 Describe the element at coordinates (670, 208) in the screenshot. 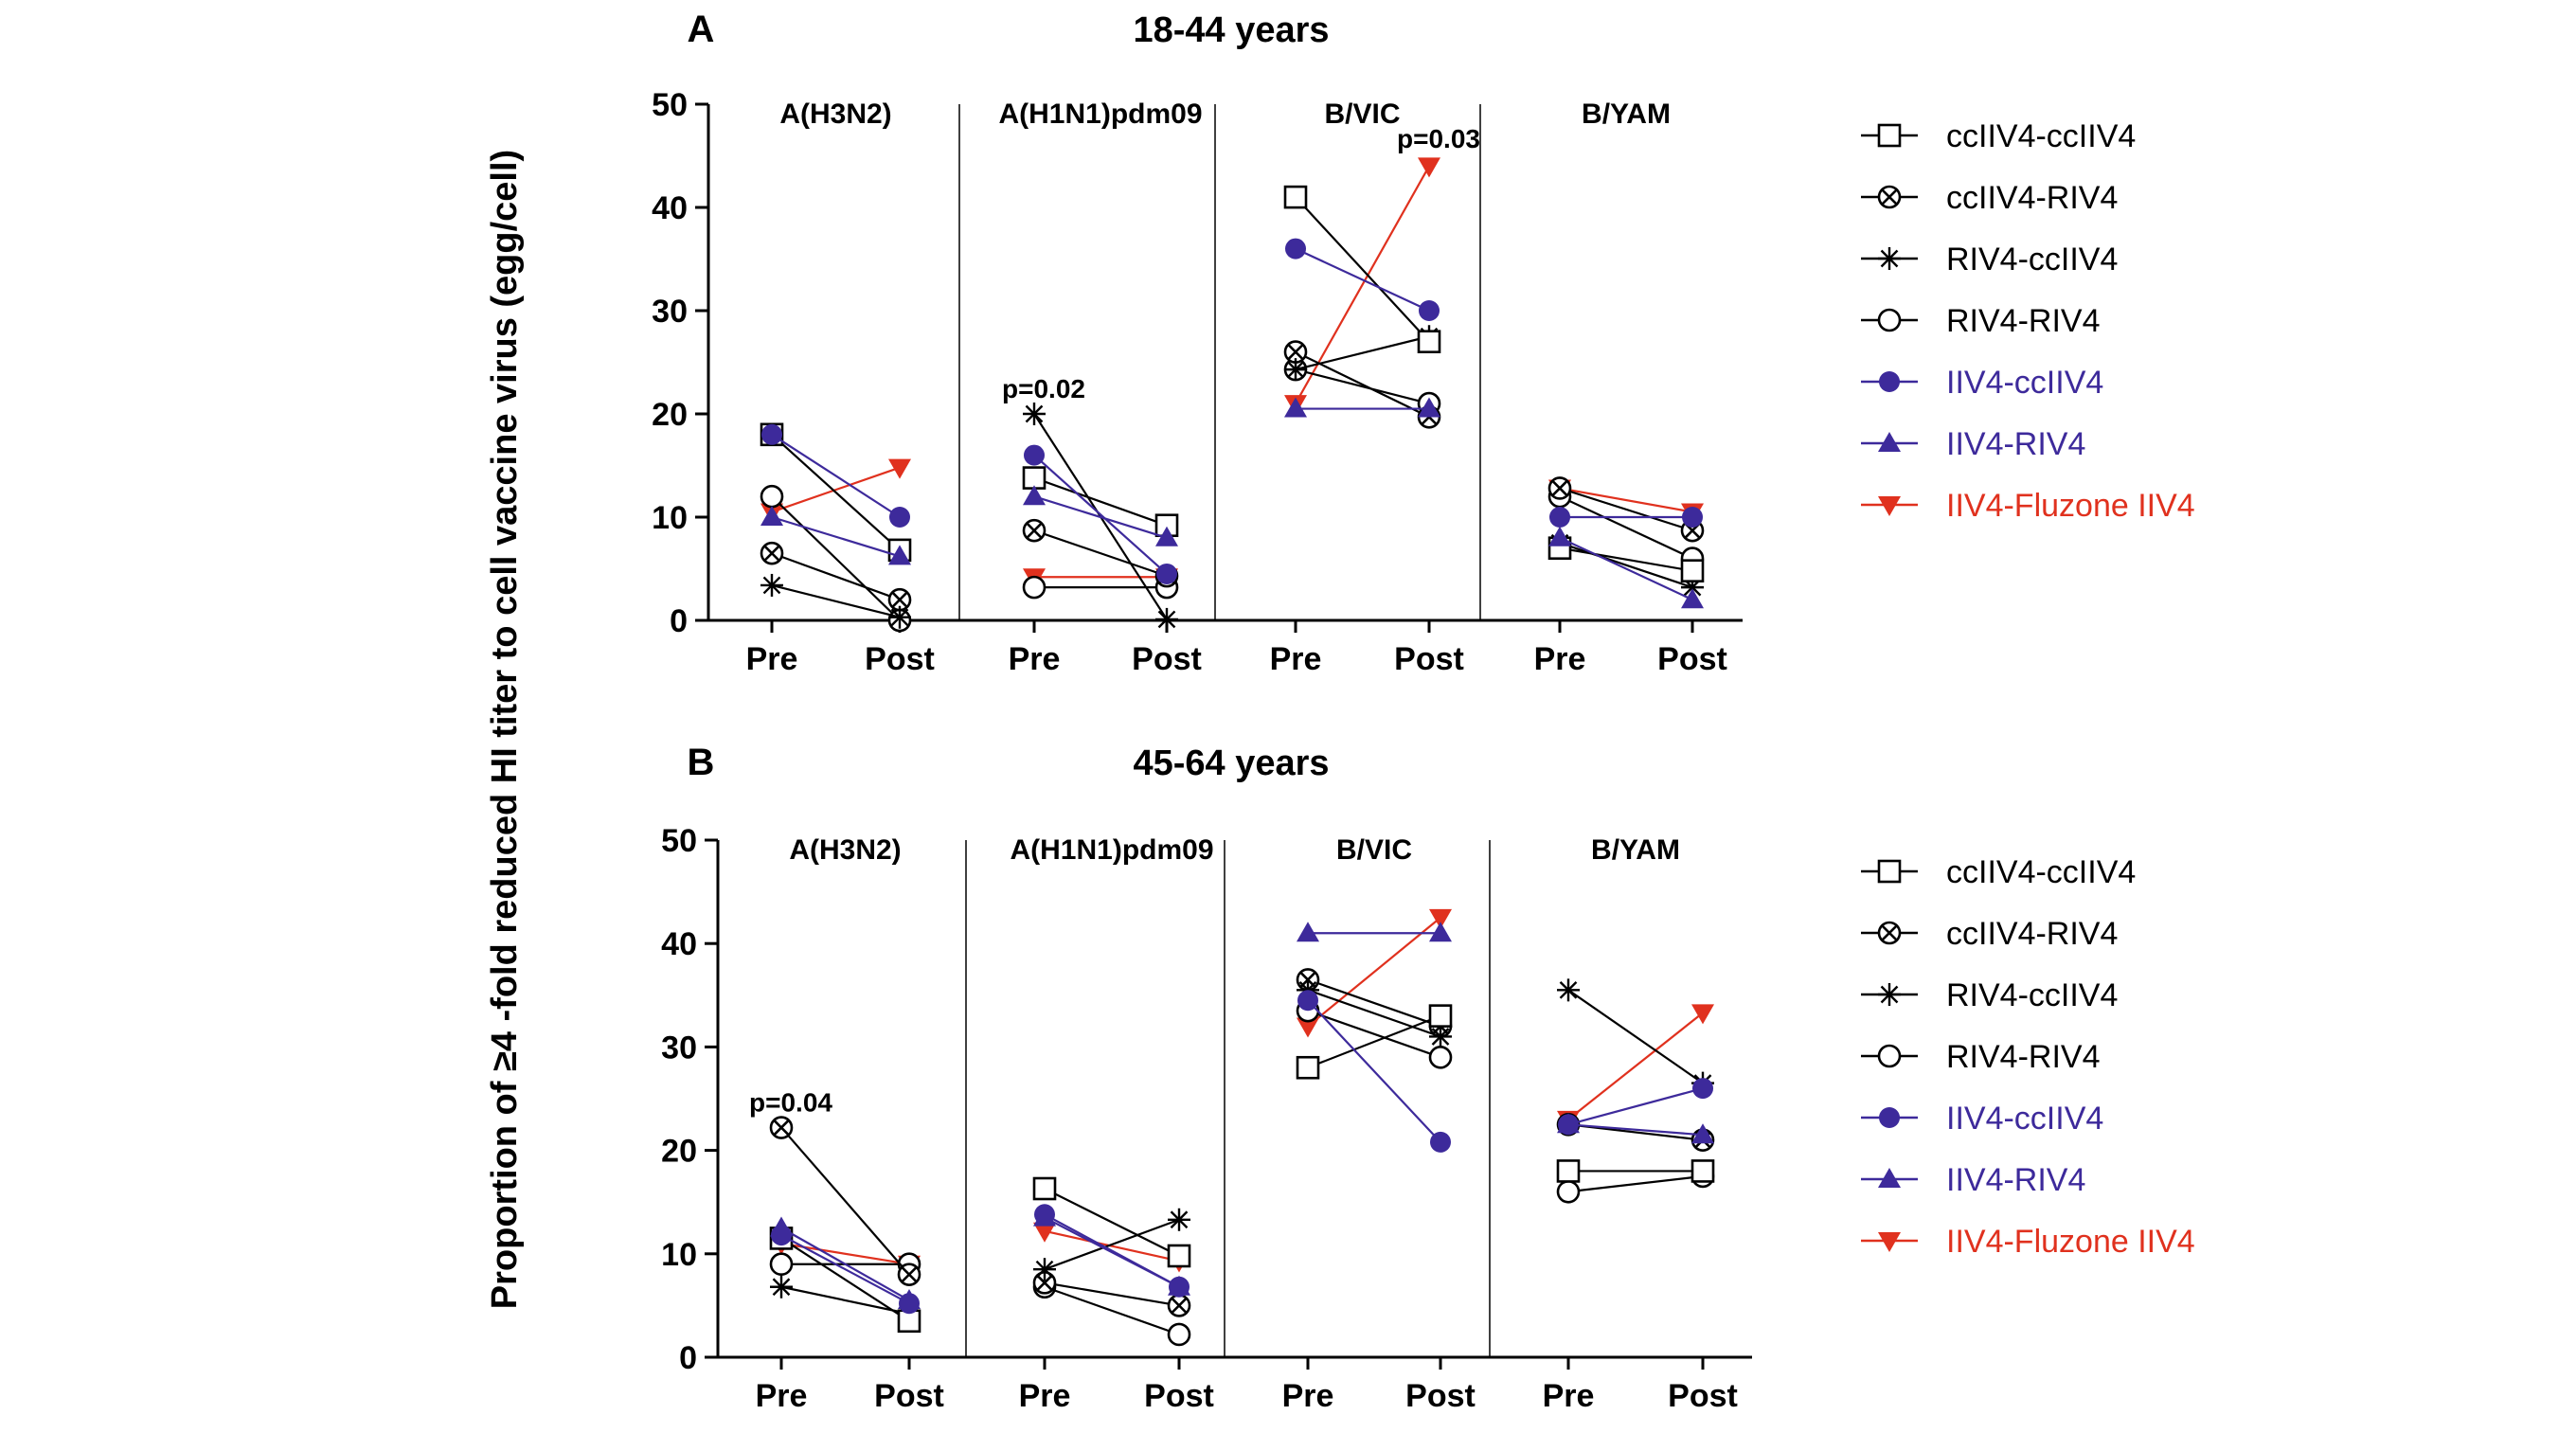

I see `panel-0-y-tick-label: 40` at that location.